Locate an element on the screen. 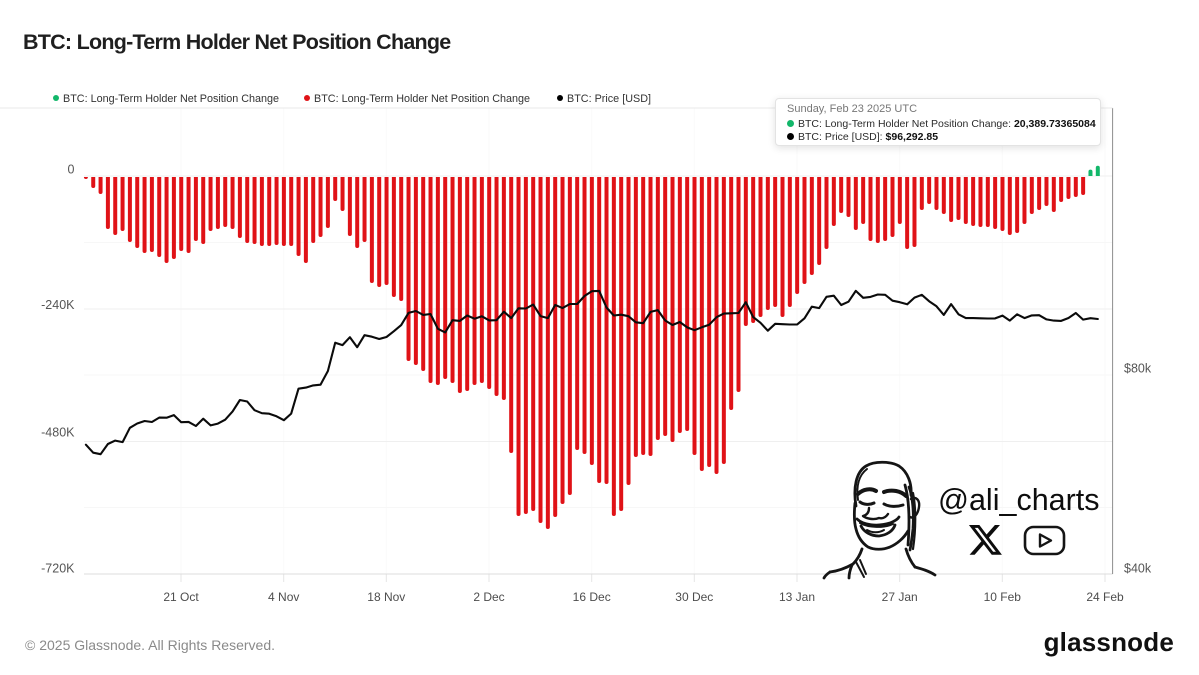 The height and width of the screenshot is (675, 1199). svg-text: 13 Jan is located at coordinates (797, 597).